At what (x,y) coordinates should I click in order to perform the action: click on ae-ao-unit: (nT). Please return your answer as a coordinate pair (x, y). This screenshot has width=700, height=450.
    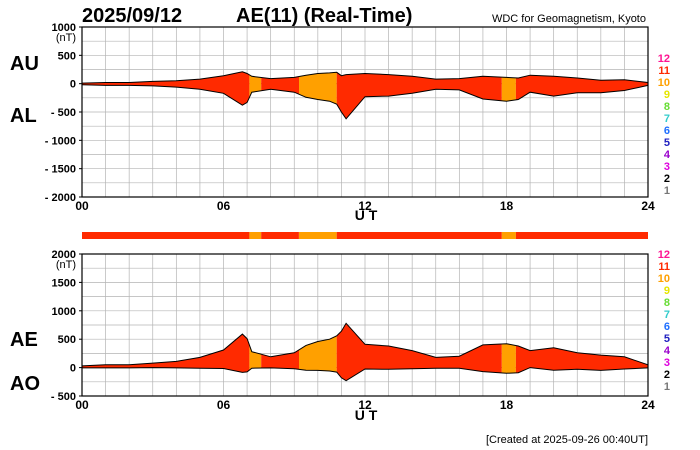
    Looking at the image, I should click on (66, 265).